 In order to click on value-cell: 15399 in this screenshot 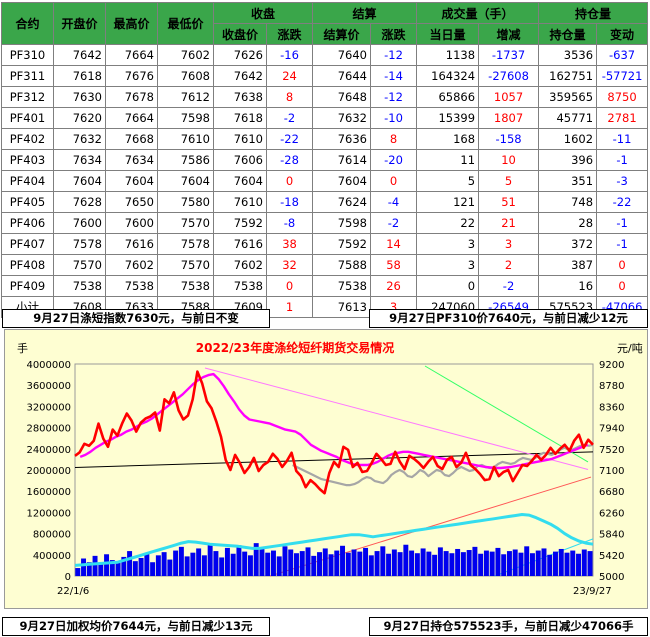, I will do `click(448, 118)`.